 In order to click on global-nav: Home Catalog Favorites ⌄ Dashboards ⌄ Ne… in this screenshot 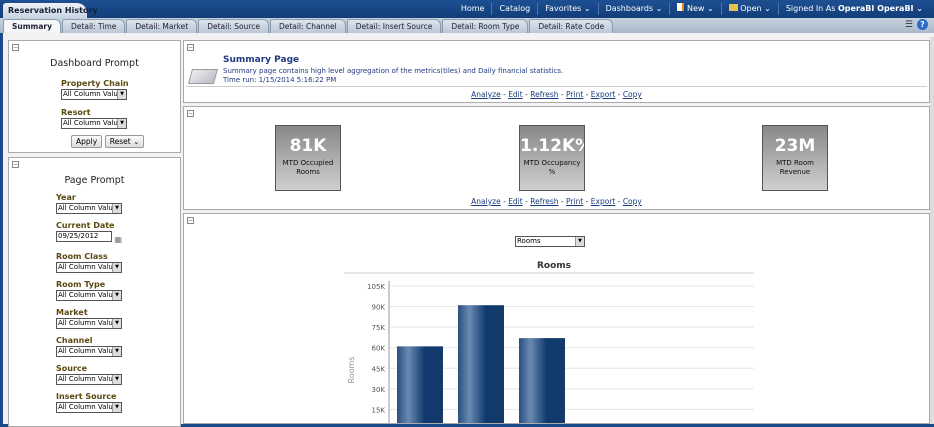, I will do `click(692, 9)`.